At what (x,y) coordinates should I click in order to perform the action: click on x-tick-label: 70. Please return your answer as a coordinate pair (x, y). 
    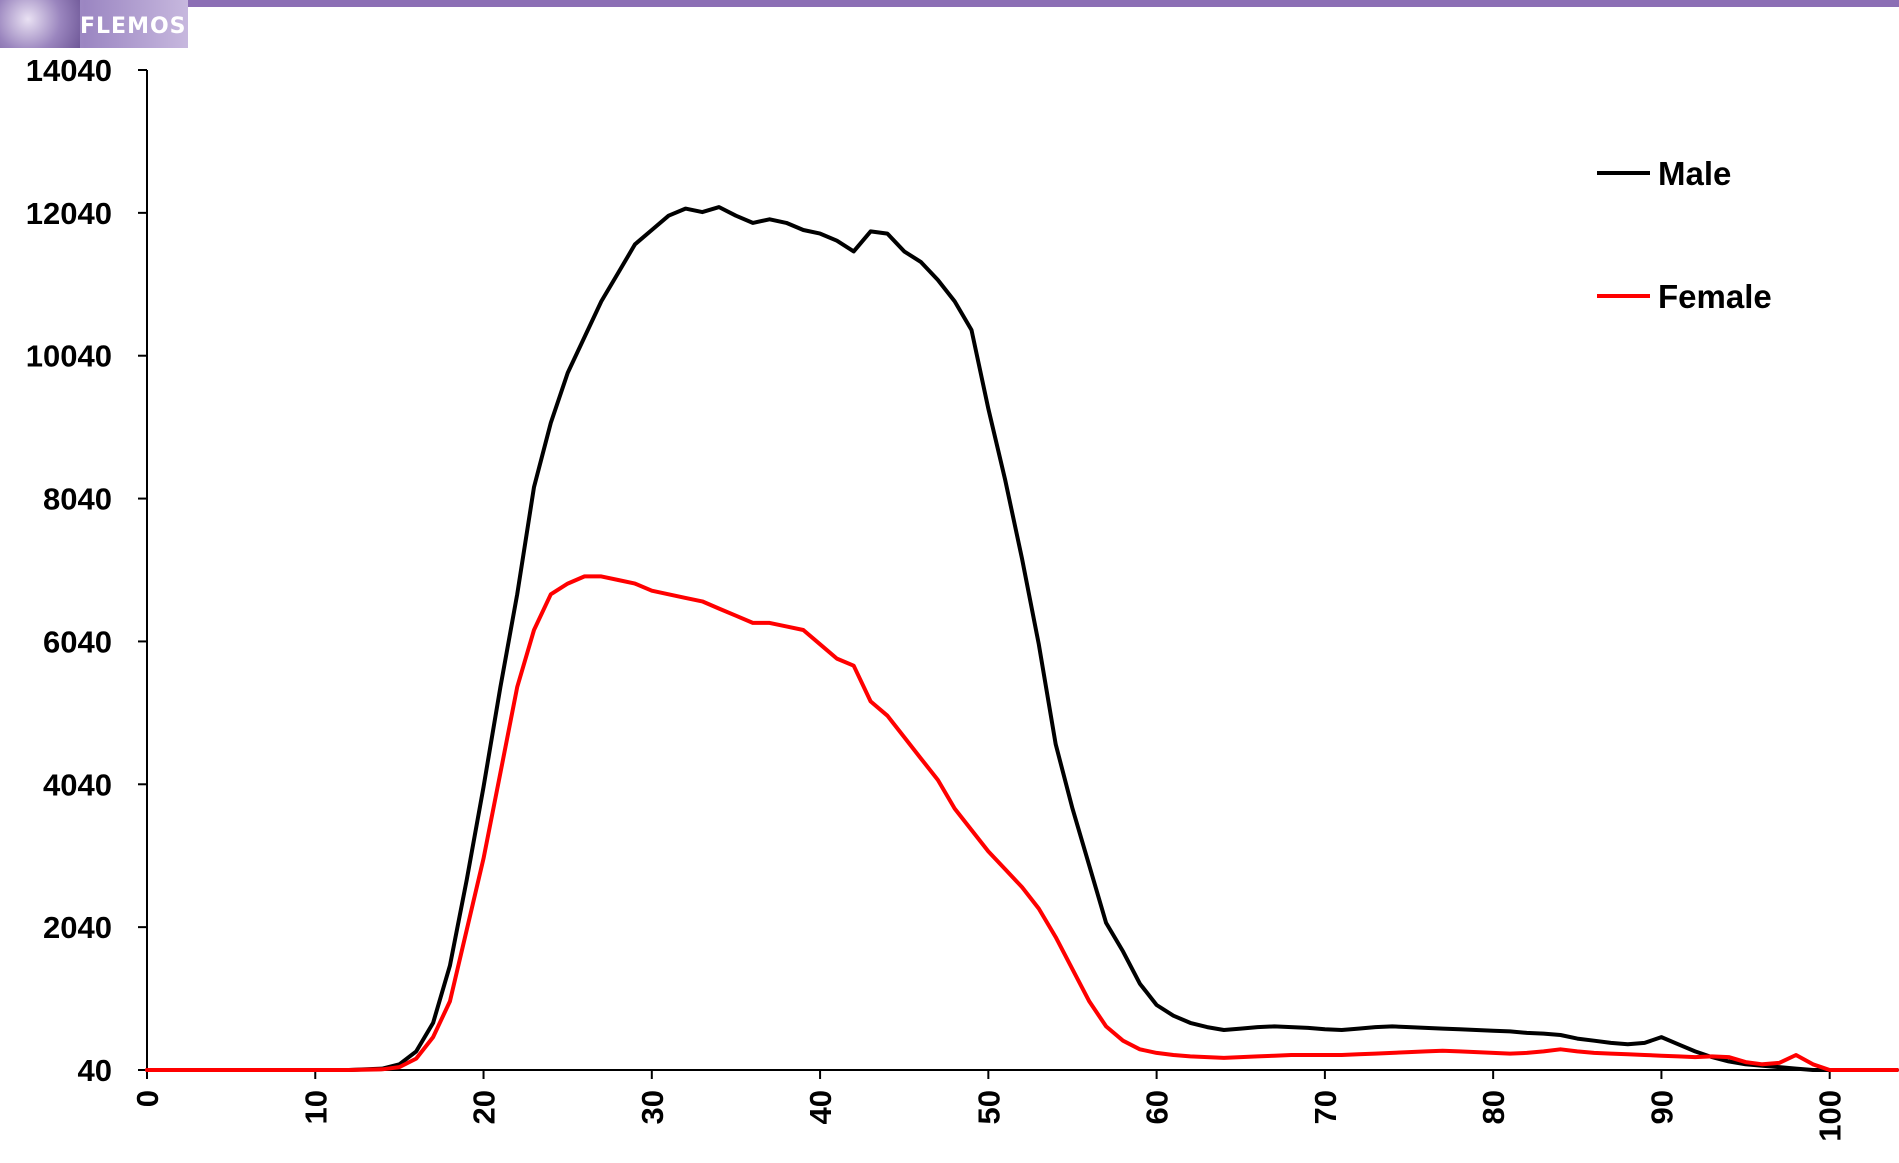
    Looking at the image, I should click on (1325, 1107).